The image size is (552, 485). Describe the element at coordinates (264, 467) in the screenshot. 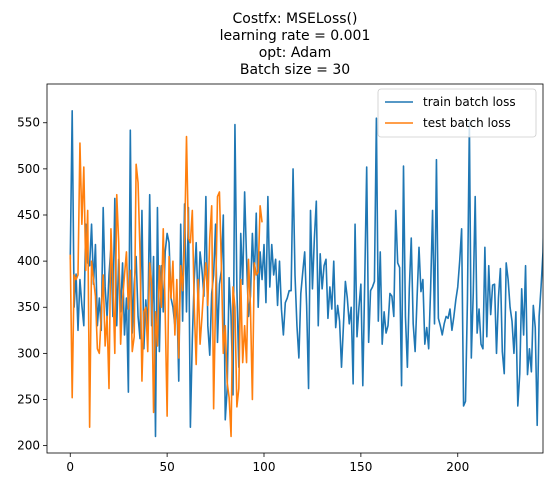

I see `x-tick-label: 100` at that location.